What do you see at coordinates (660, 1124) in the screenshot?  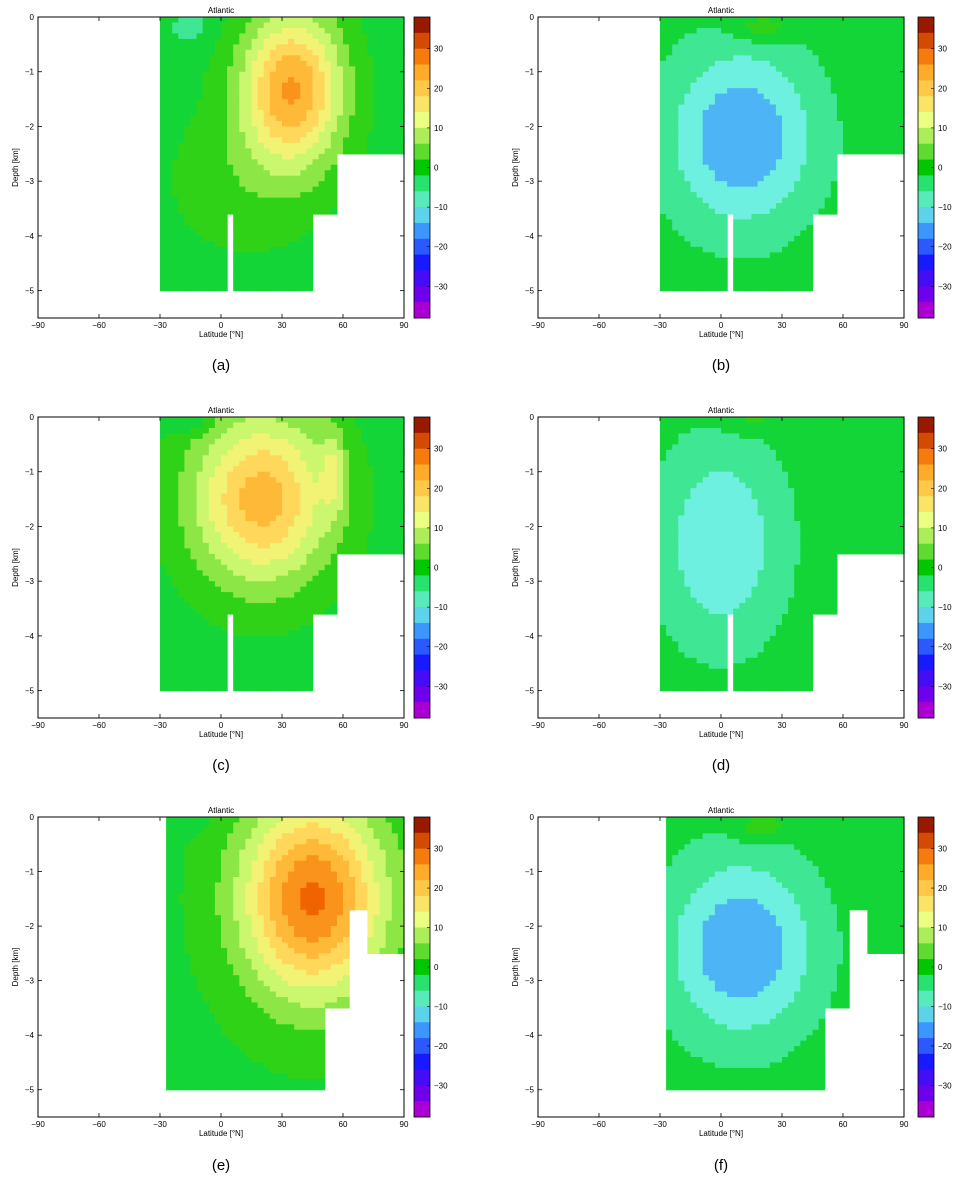 I see `x-tick-label: −30` at bounding box center [660, 1124].